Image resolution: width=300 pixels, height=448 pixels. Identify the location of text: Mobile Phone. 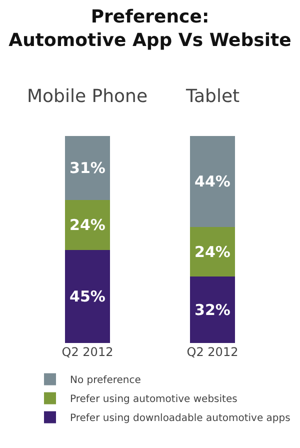
(87, 96).